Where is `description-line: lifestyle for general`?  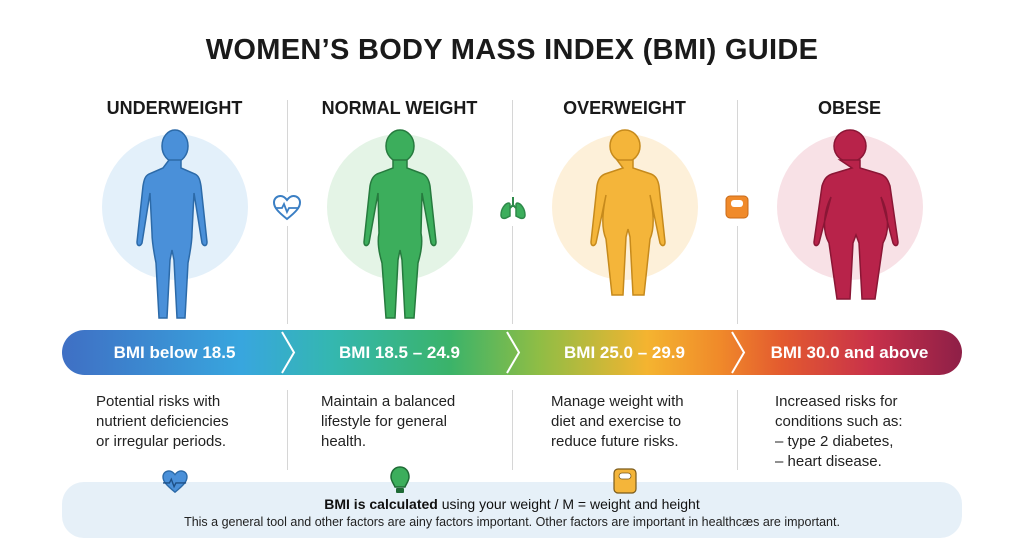 description-line: lifestyle for general is located at coordinates (384, 421).